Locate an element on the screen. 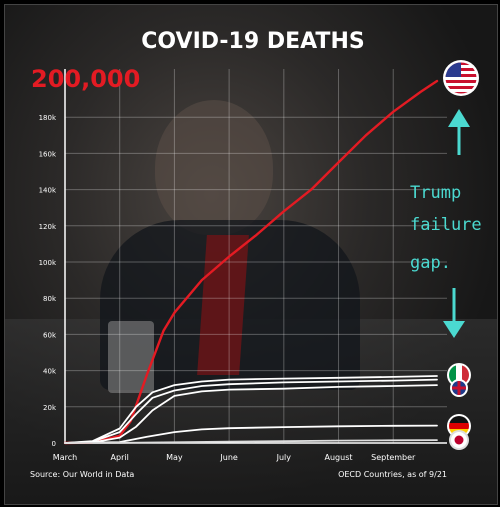 This screenshot has width=500, height=507. x-tick-label: September is located at coordinates (393, 457).